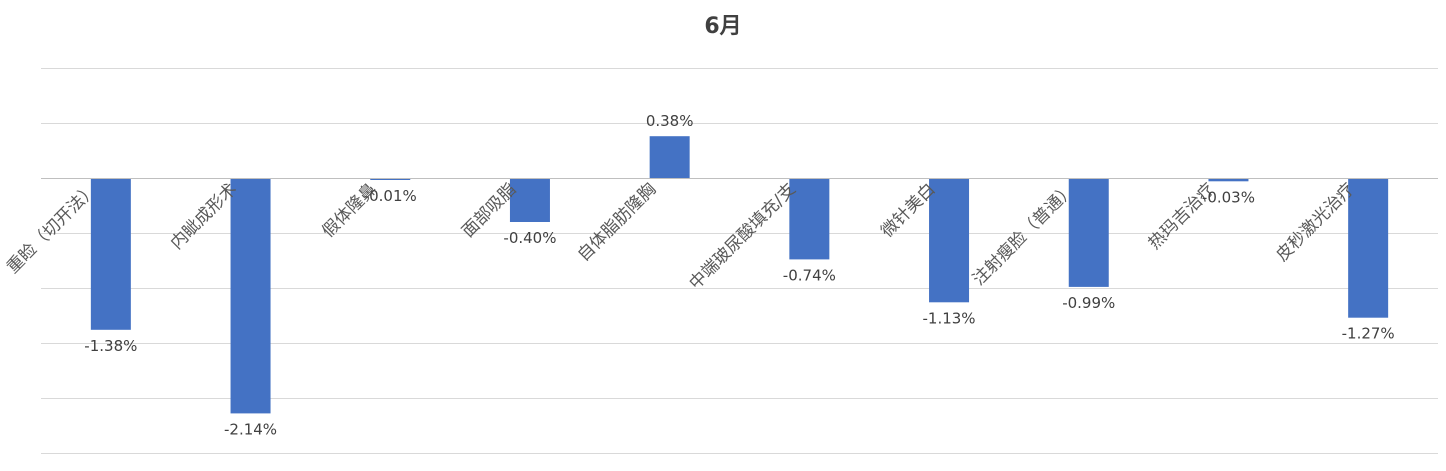 The height and width of the screenshot is (471, 1446). I want to click on data-label-1: -1.38%, so click(110, 346).